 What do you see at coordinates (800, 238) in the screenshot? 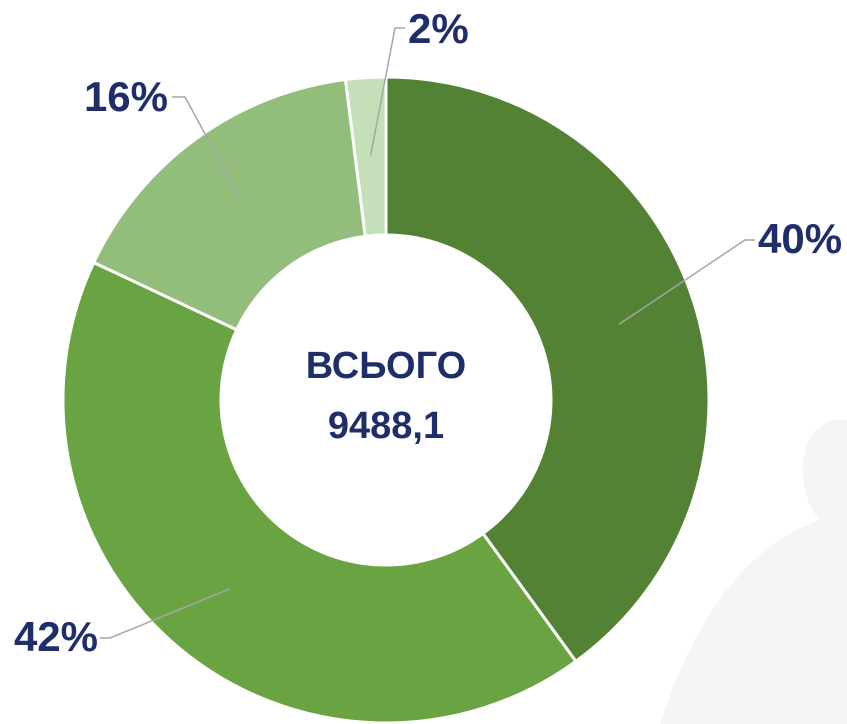
I see `value-label: 40%` at bounding box center [800, 238].